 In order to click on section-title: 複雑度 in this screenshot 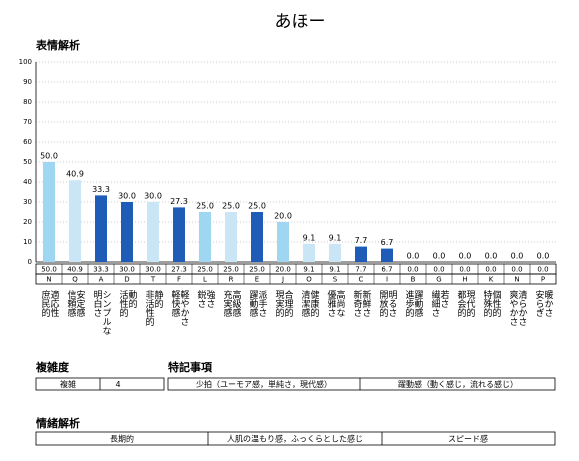, I will do `click(52, 367)`.